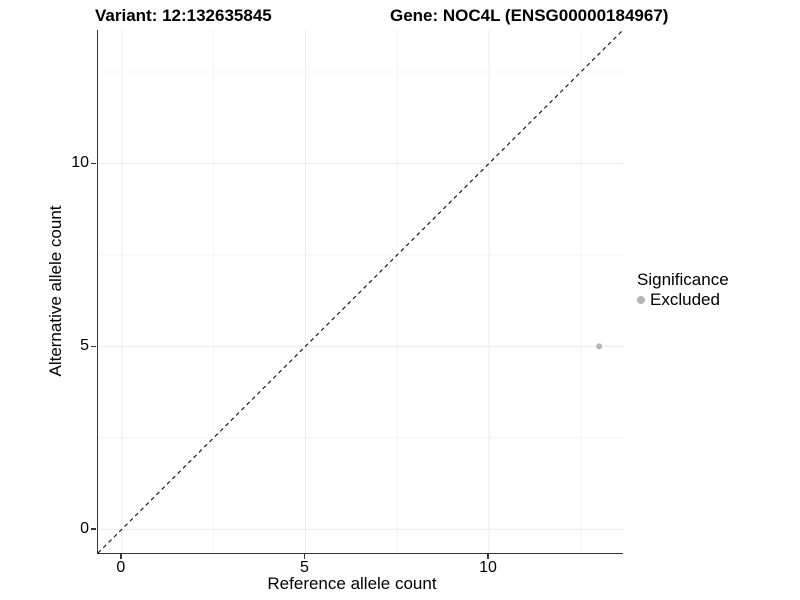 This screenshot has width=800, height=600. I want to click on x-tick-label: 5, so click(304, 567).